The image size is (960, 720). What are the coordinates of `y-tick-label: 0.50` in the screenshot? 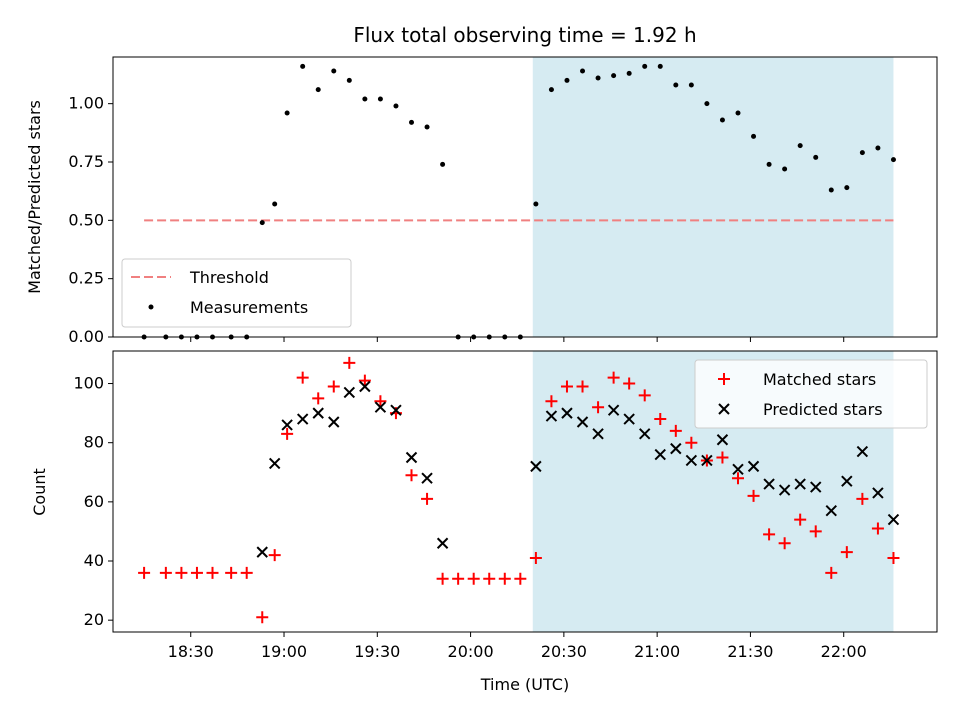 It's located at (86, 219).